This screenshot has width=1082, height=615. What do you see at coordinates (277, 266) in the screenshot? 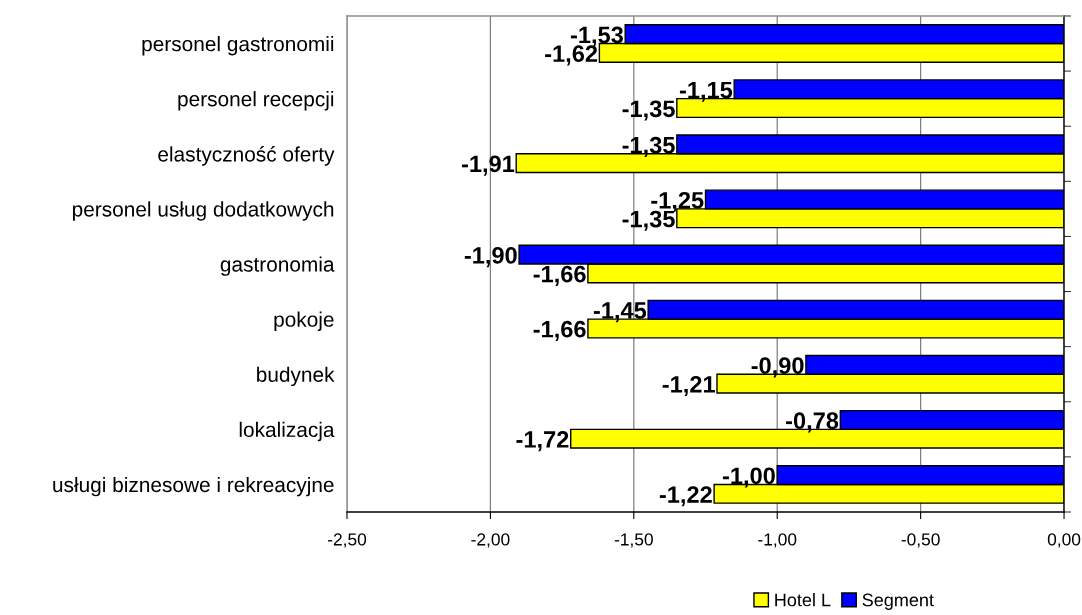
I see `y-tick-label: gastronomia` at bounding box center [277, 266].